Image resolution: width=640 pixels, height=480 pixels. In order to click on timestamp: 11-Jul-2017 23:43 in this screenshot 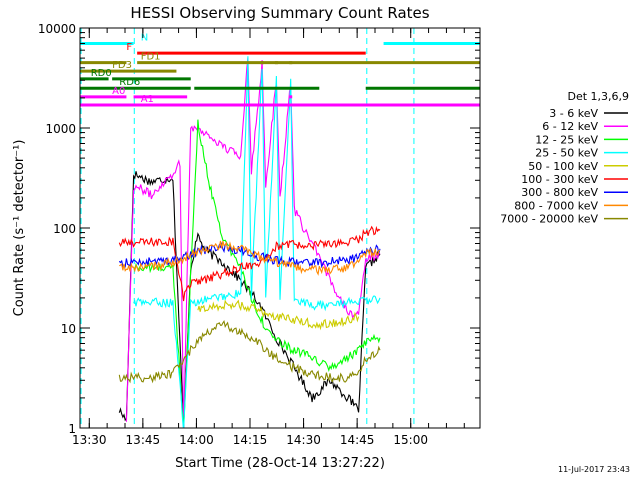, I will do `click(593, 469)`.